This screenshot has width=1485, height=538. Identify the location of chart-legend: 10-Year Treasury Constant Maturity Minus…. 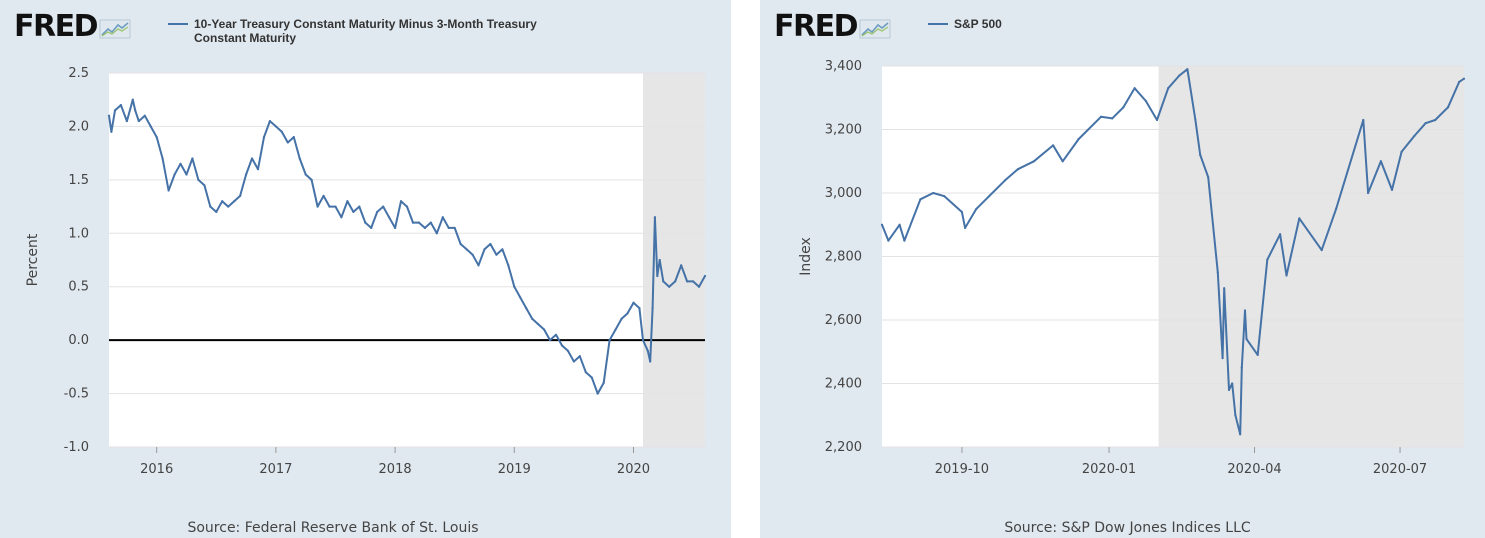
(352, 31).